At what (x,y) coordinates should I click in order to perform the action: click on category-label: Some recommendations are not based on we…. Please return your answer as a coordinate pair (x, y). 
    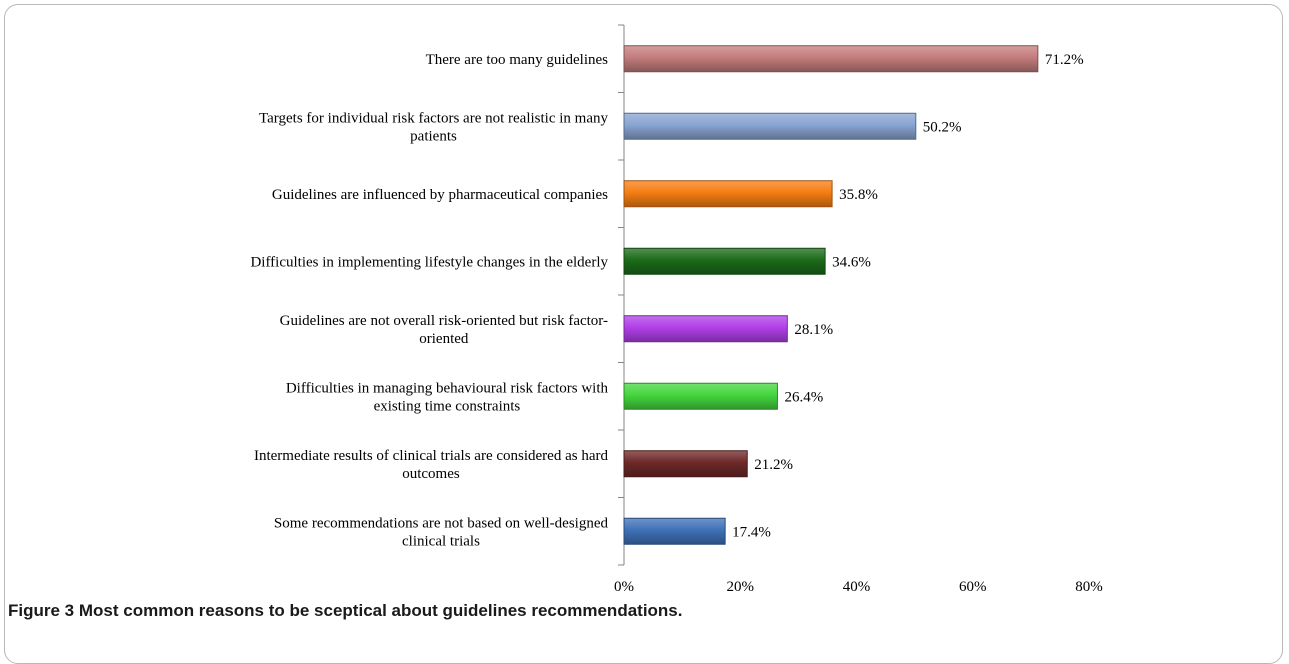
    Looking at the image, I should click on (441, 523).